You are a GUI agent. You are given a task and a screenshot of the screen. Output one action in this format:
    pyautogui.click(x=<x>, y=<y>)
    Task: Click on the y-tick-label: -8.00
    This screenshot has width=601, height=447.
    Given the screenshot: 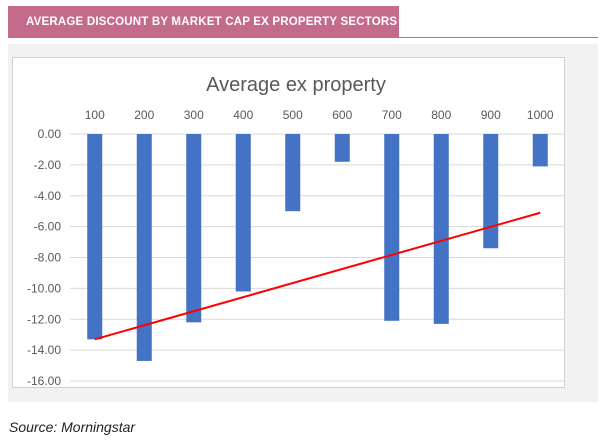 What is the action you would take?
    pyautogui.click(x=48, y=258)
    